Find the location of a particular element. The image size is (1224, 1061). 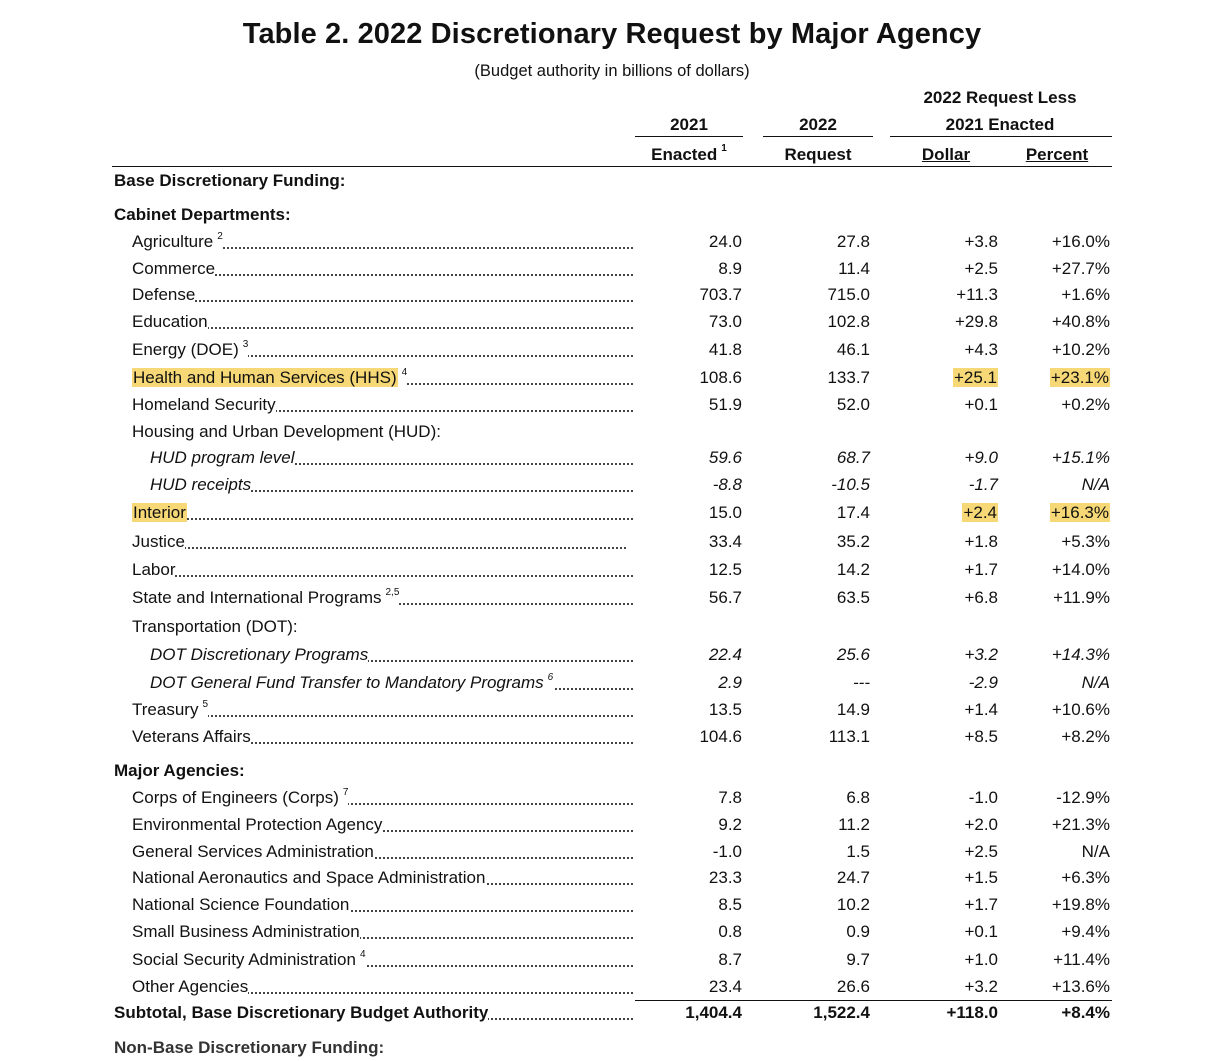

footnote-marker: 6 is located at coordinates (550, 677).